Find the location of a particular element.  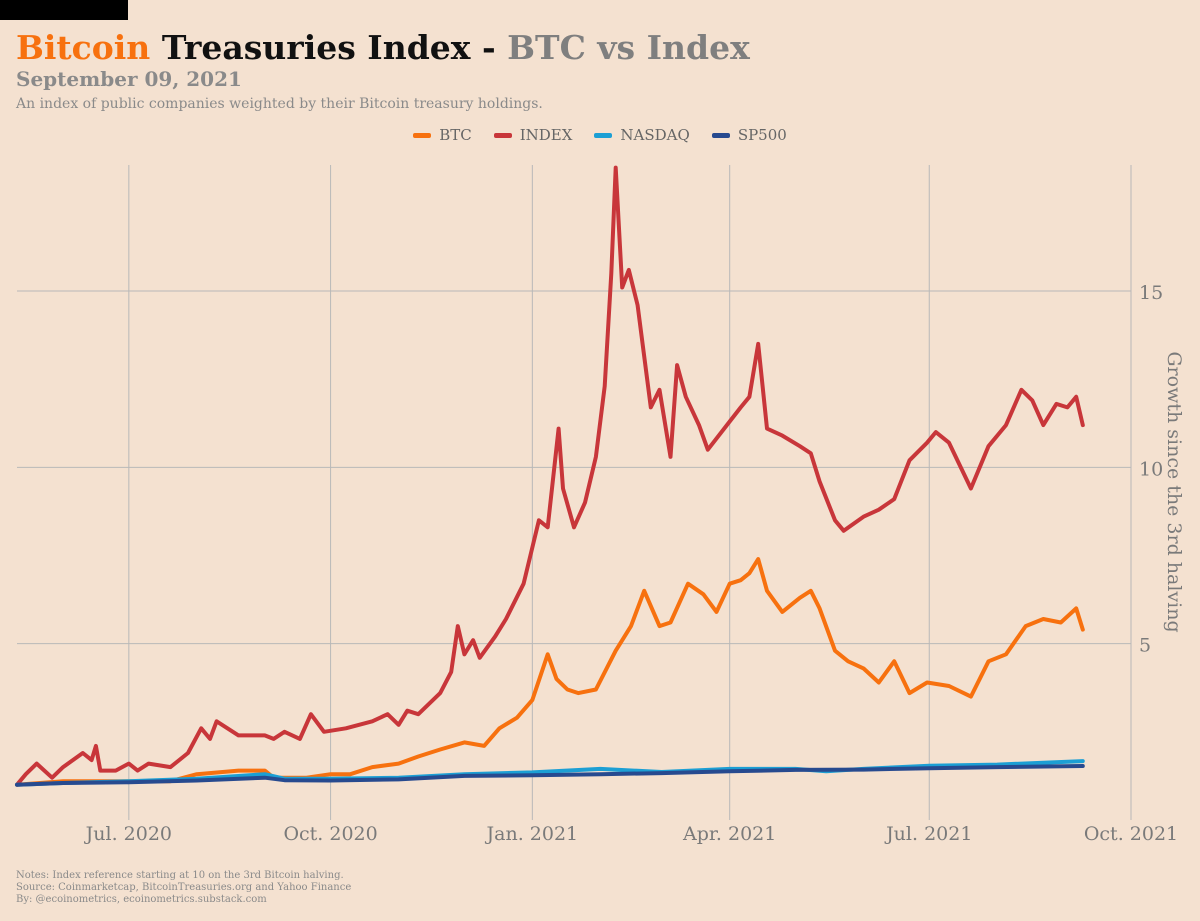

legend-swatch-sp500 is located at coordinates (720, 135).